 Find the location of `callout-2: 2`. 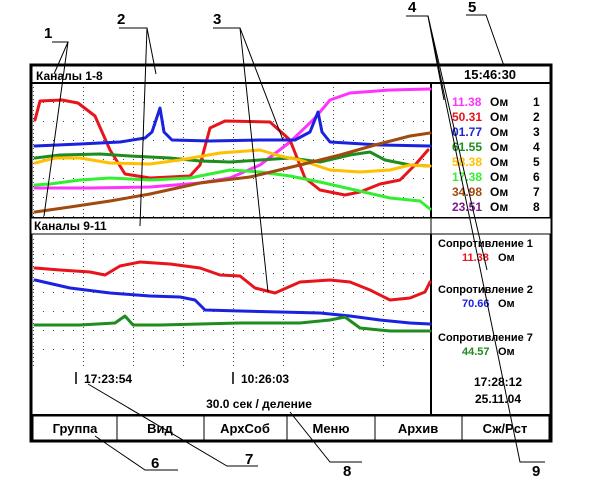

callout-2: 2 is located at coordinates (121, 19).